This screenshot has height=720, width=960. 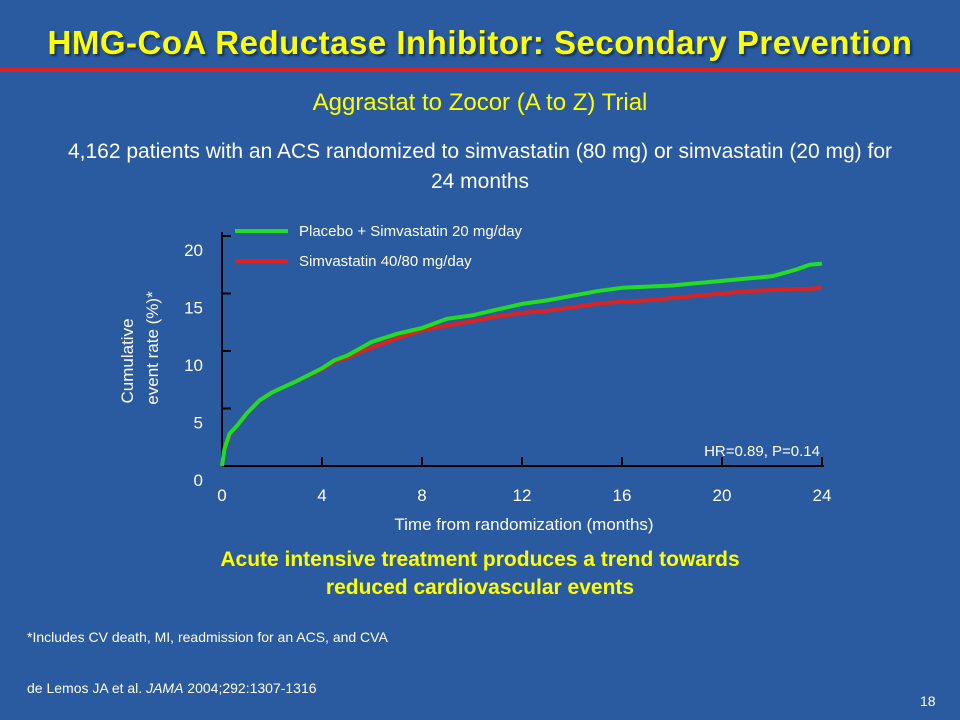 I want to click on x-tick-label: 0, so click(x=221, y=495).